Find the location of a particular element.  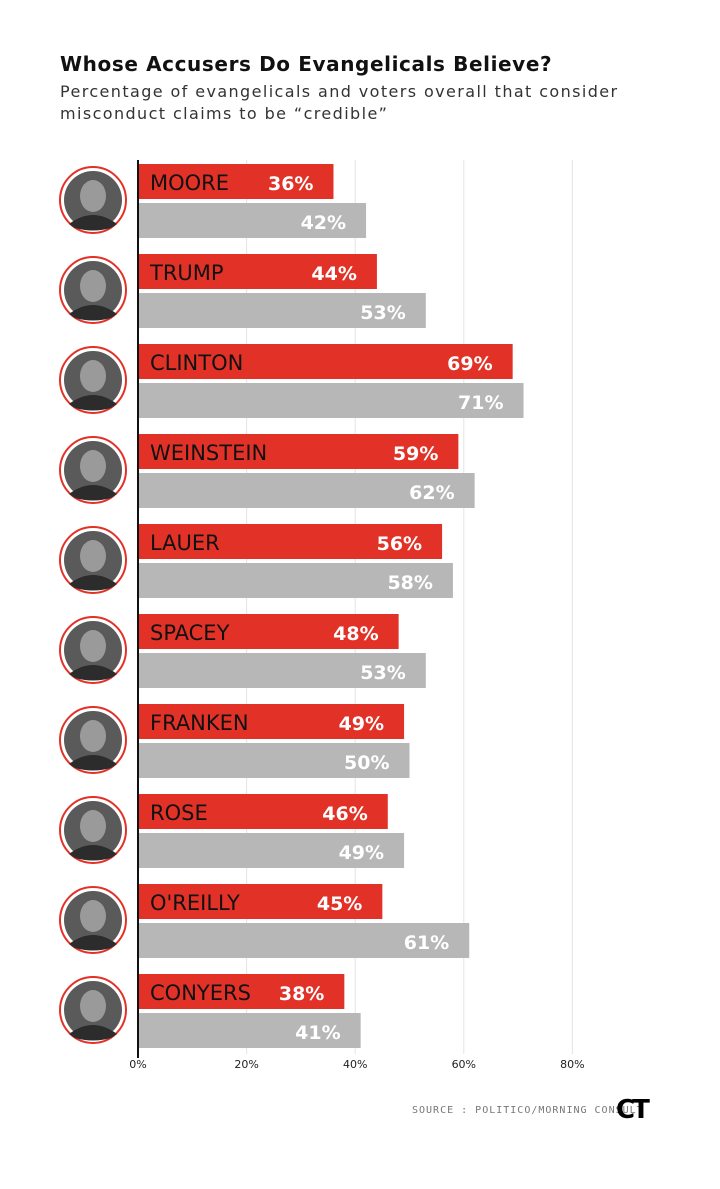

data-label-overall: 61% is located at coordinates (426, 943).